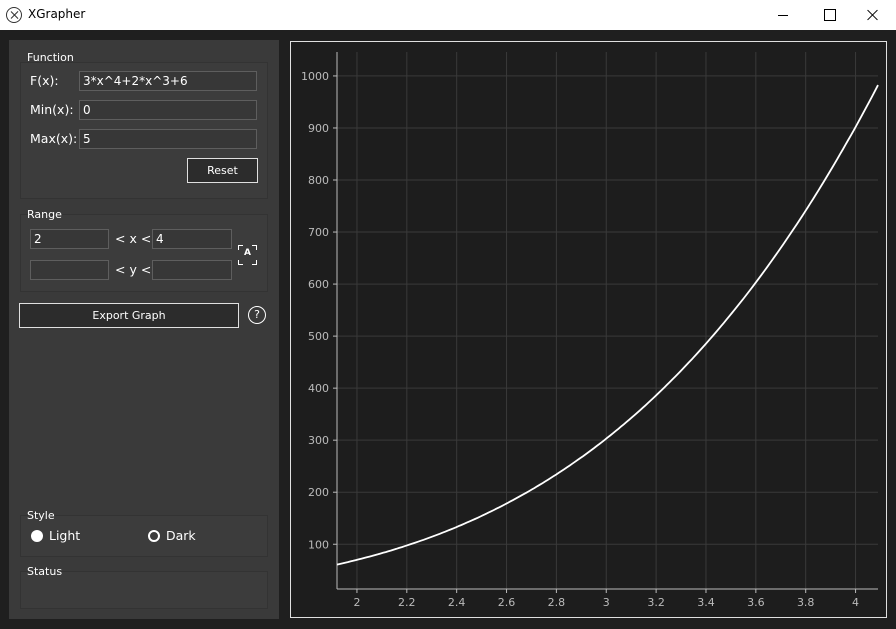 This screenshot has width=896, height=629. What do you see at coordinates (168, 110) in the screenshot?
I see `min-x-input: 0` at bounding box center [168, 110].